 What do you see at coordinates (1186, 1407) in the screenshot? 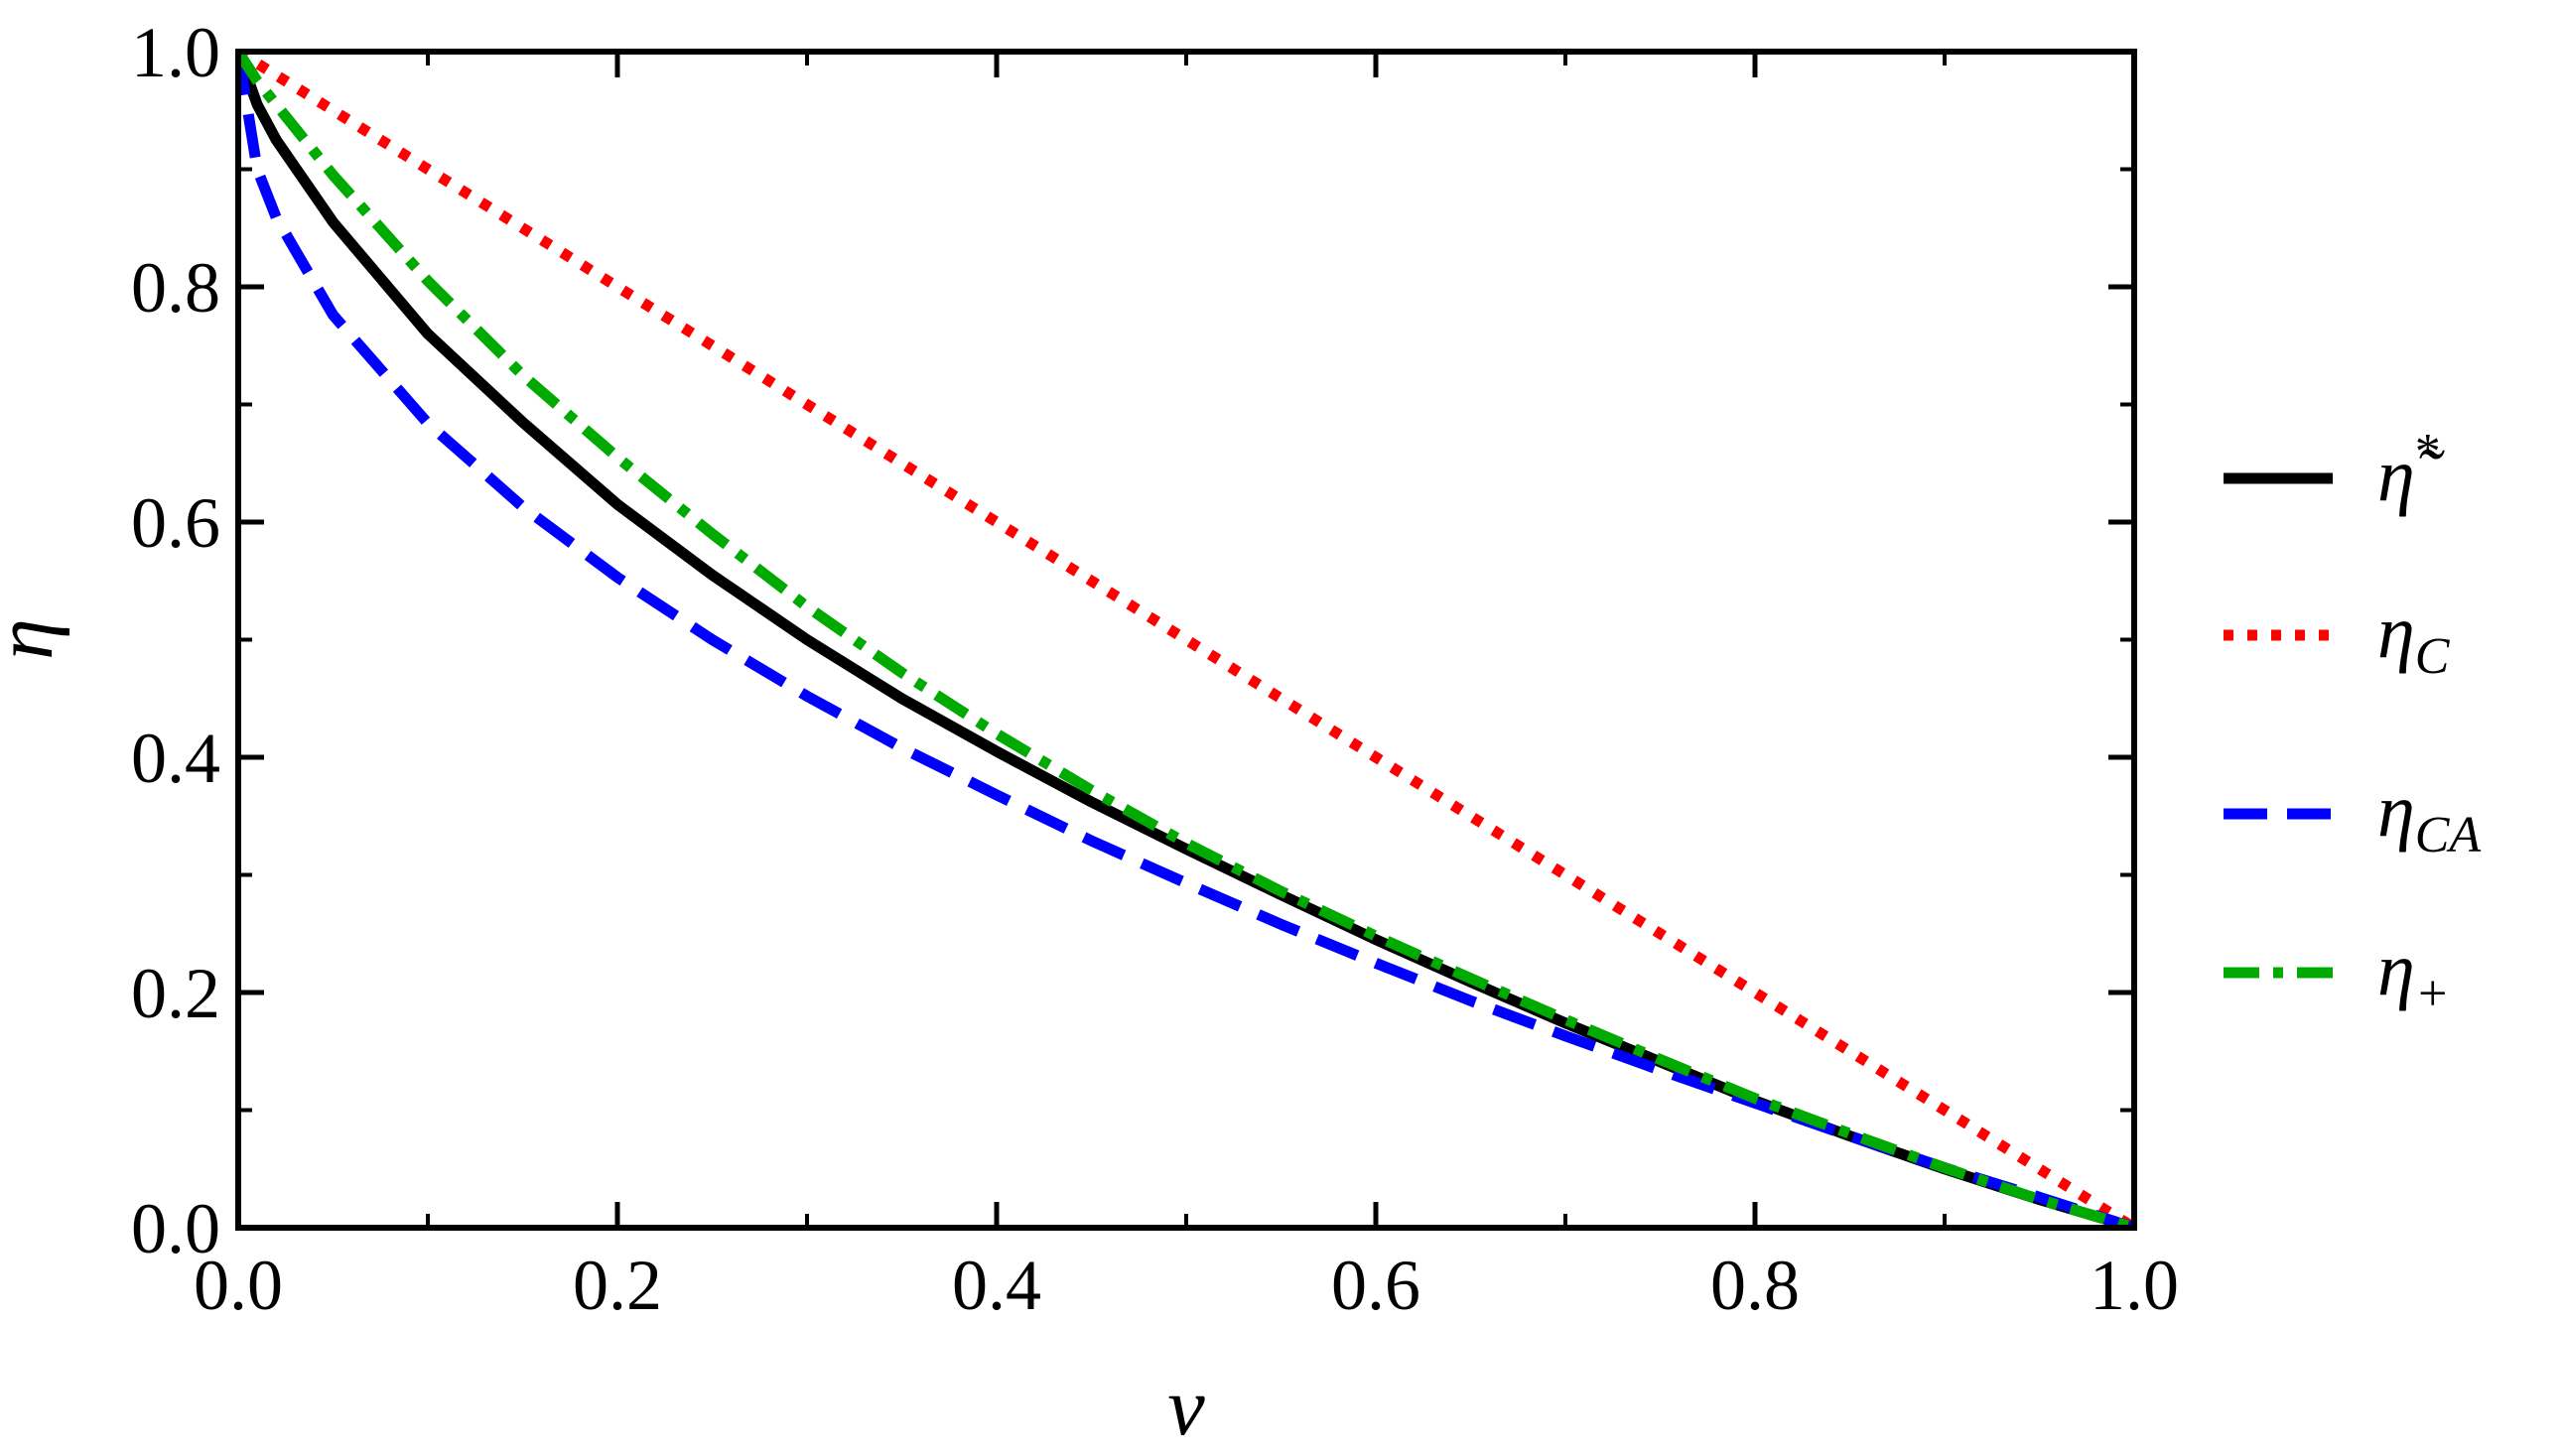
I see `x-axis-label: ν` at bounding box center [1186, 1407].